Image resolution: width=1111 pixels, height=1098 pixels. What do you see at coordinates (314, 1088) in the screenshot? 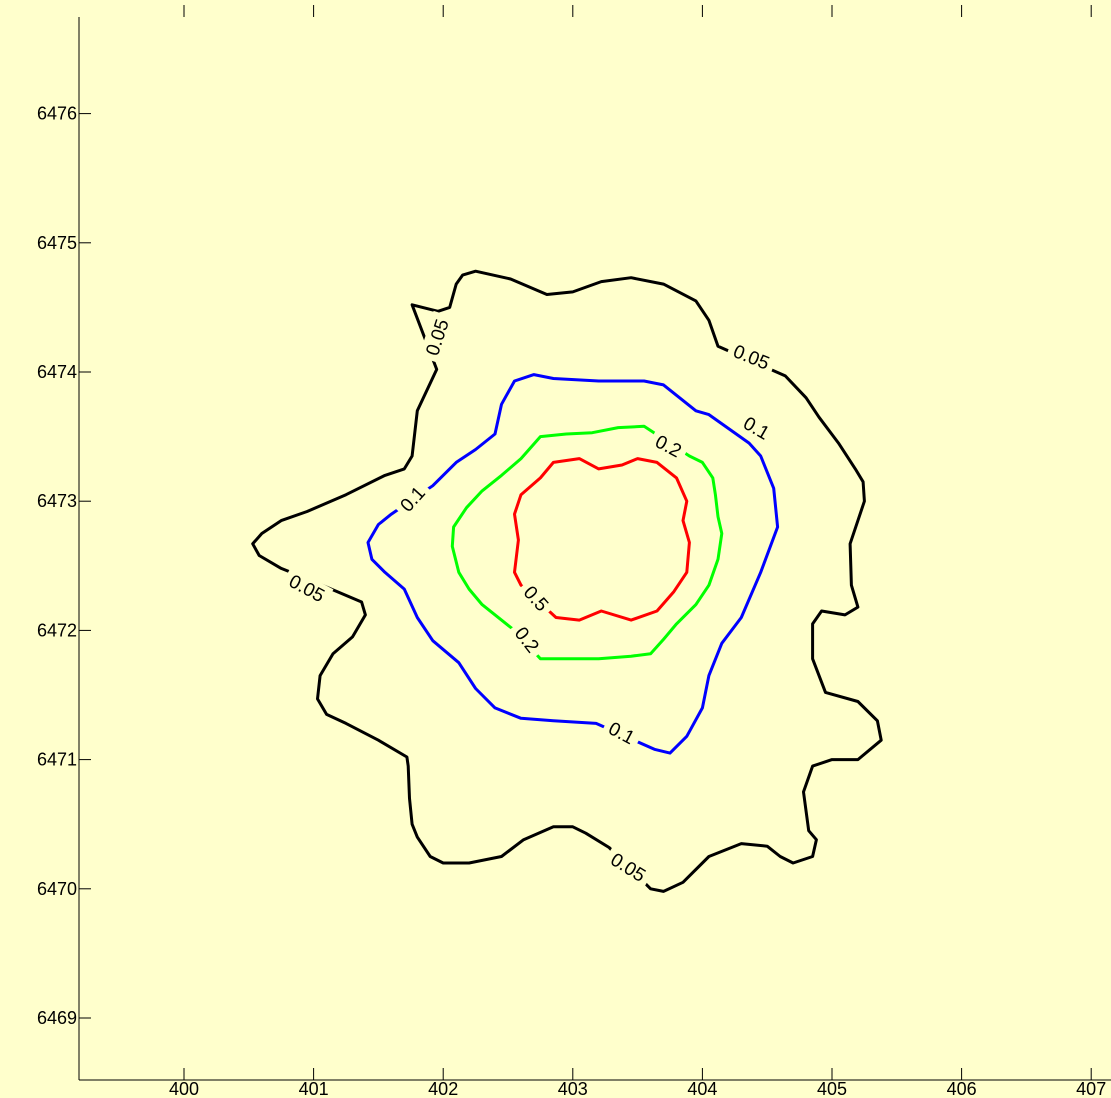
I see `x-tick-label: 401` at bounding box center [314, 1088].